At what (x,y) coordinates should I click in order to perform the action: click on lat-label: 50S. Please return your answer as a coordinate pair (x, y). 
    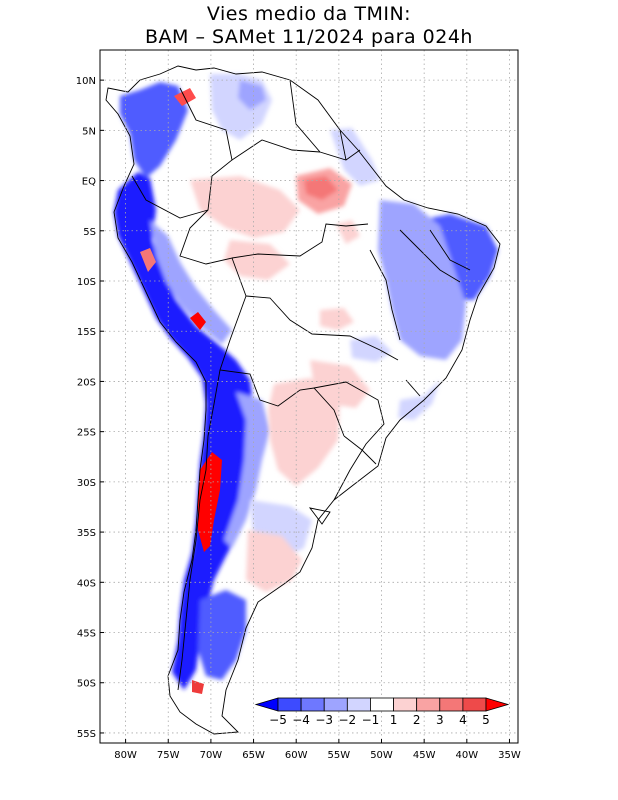
    Looking at the image, I should click on (86, 684).